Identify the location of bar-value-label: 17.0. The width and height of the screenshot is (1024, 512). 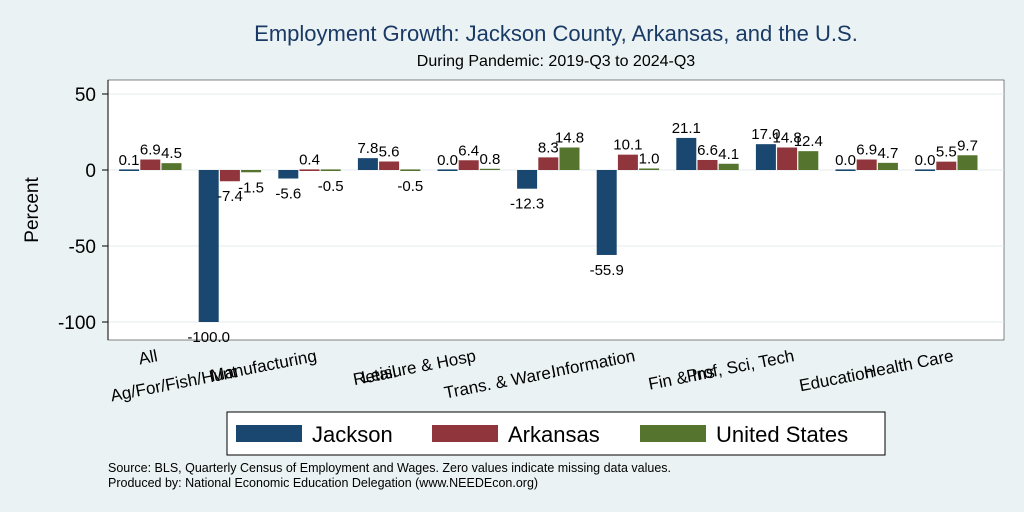
(765, 134).